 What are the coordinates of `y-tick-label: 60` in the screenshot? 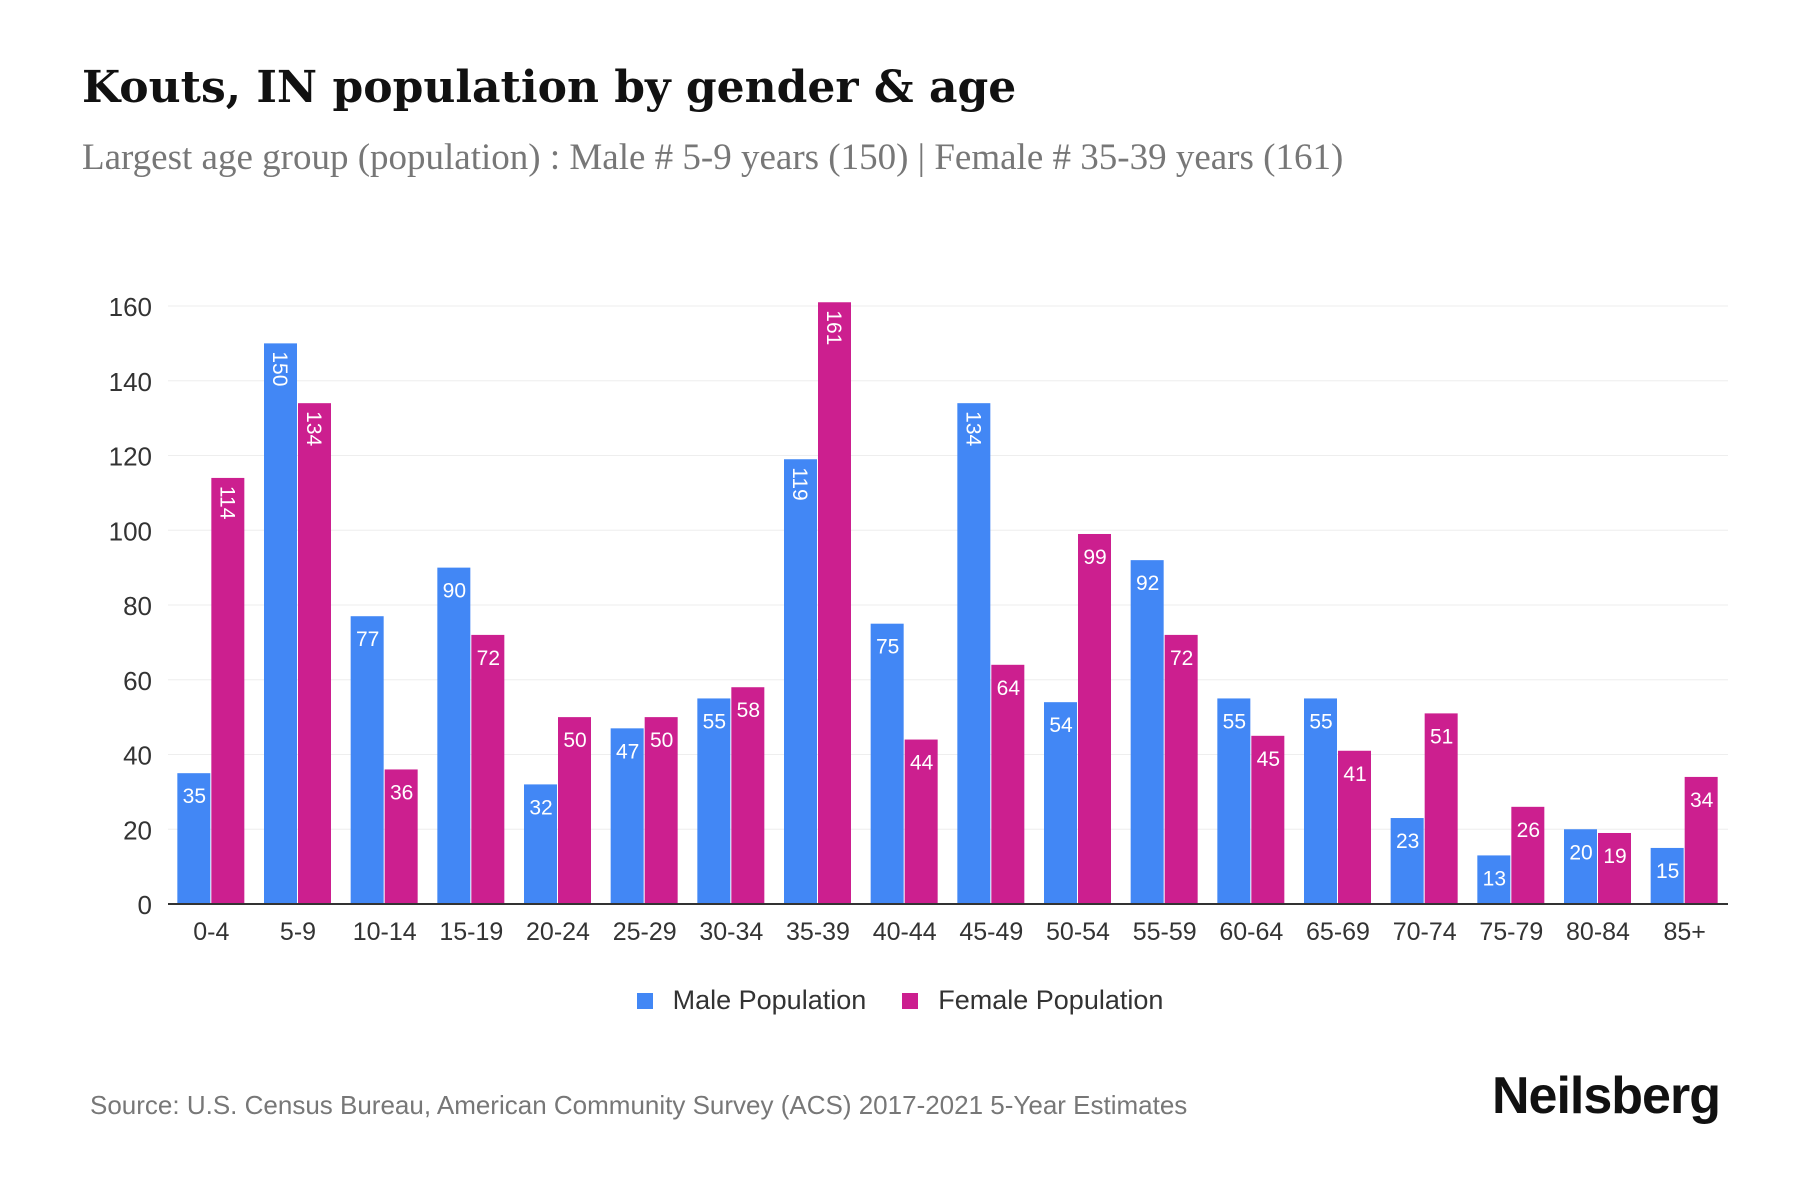 It's located at (137, 681).